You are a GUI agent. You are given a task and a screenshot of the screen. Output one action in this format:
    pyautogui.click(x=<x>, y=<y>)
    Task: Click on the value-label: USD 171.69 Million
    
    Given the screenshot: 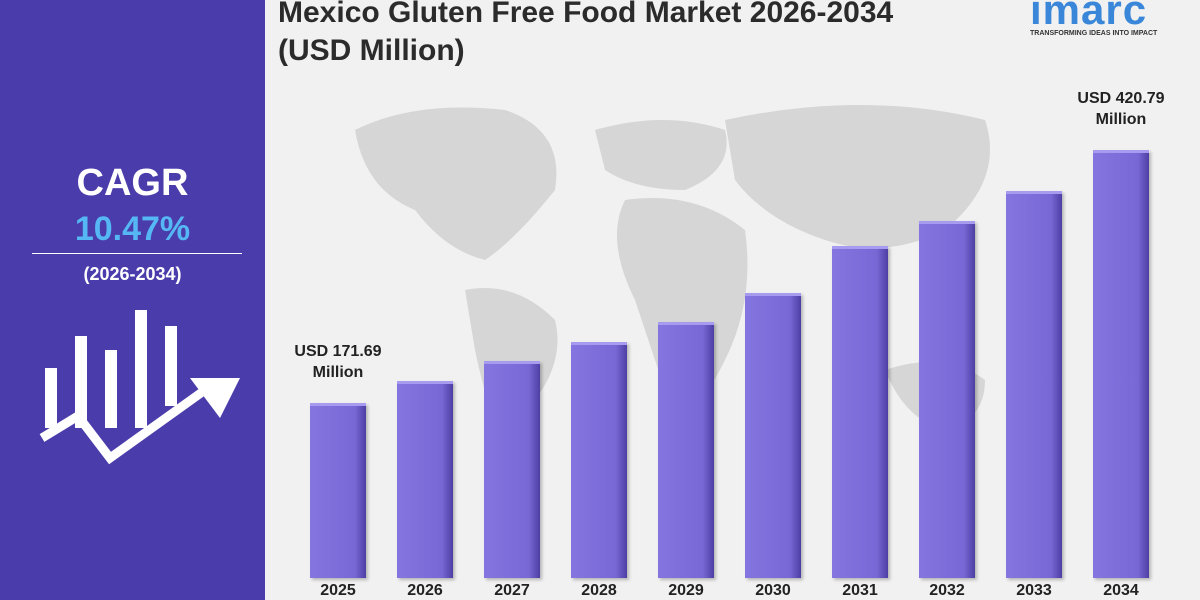 What is the action you would take?
    pyautogui.click(x=338, y=362)
    